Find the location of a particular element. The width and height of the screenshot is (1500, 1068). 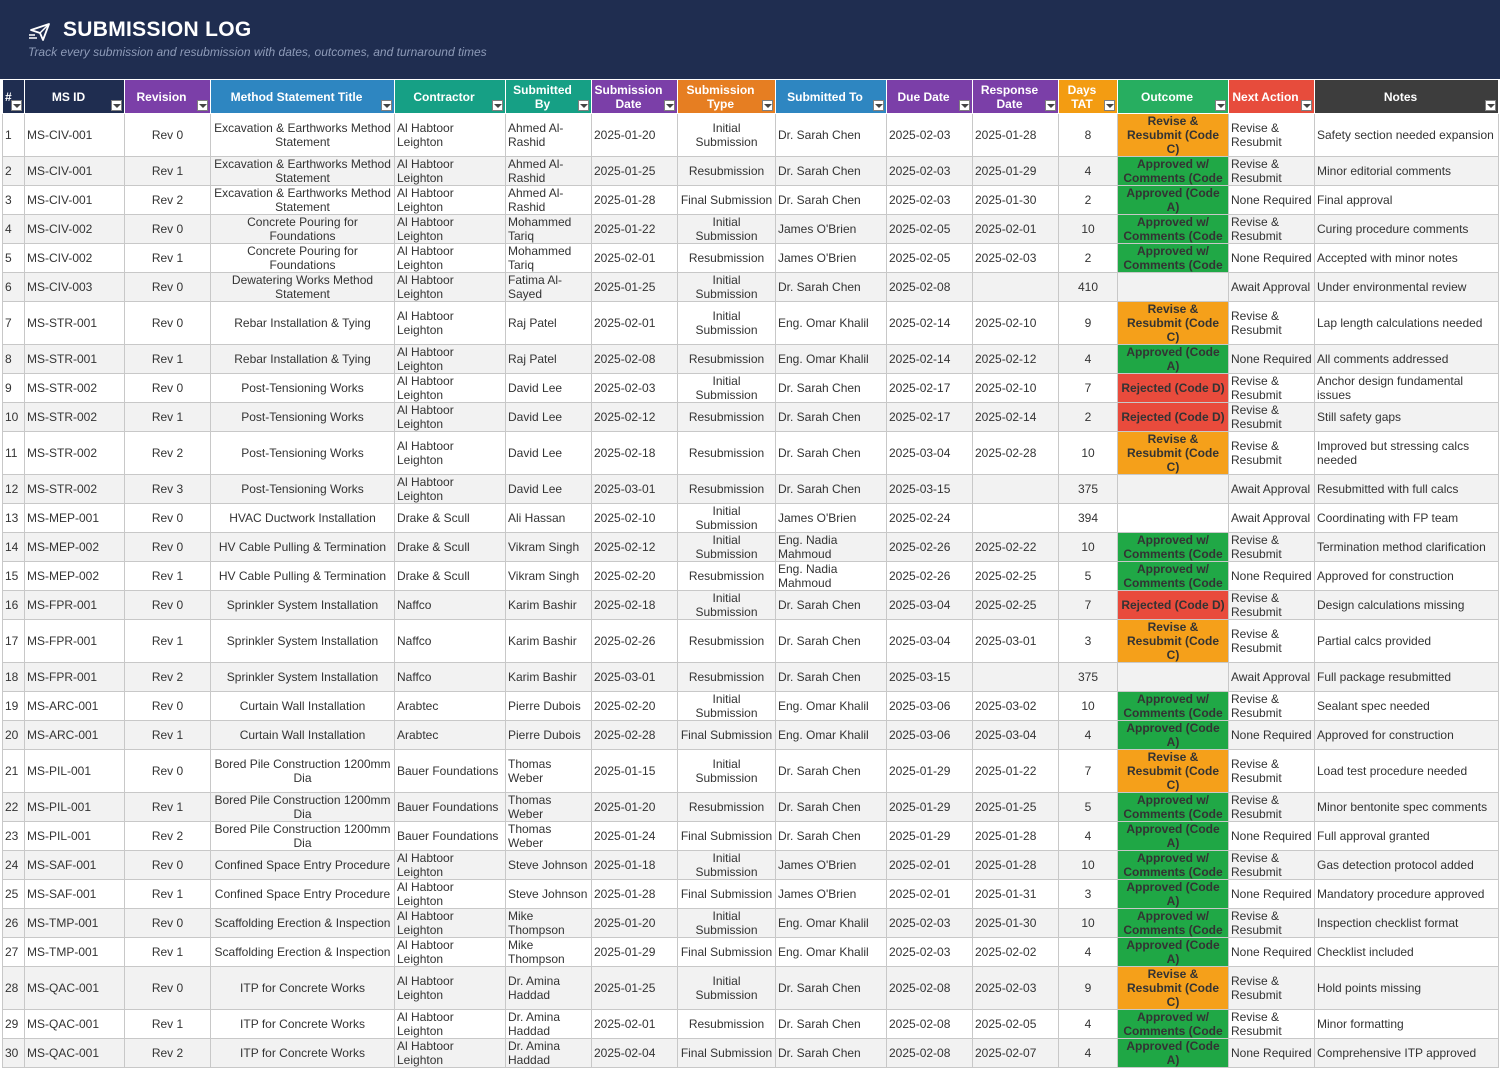

submitted-to-cell: James O'Brien is located at coordinates (831, 258).